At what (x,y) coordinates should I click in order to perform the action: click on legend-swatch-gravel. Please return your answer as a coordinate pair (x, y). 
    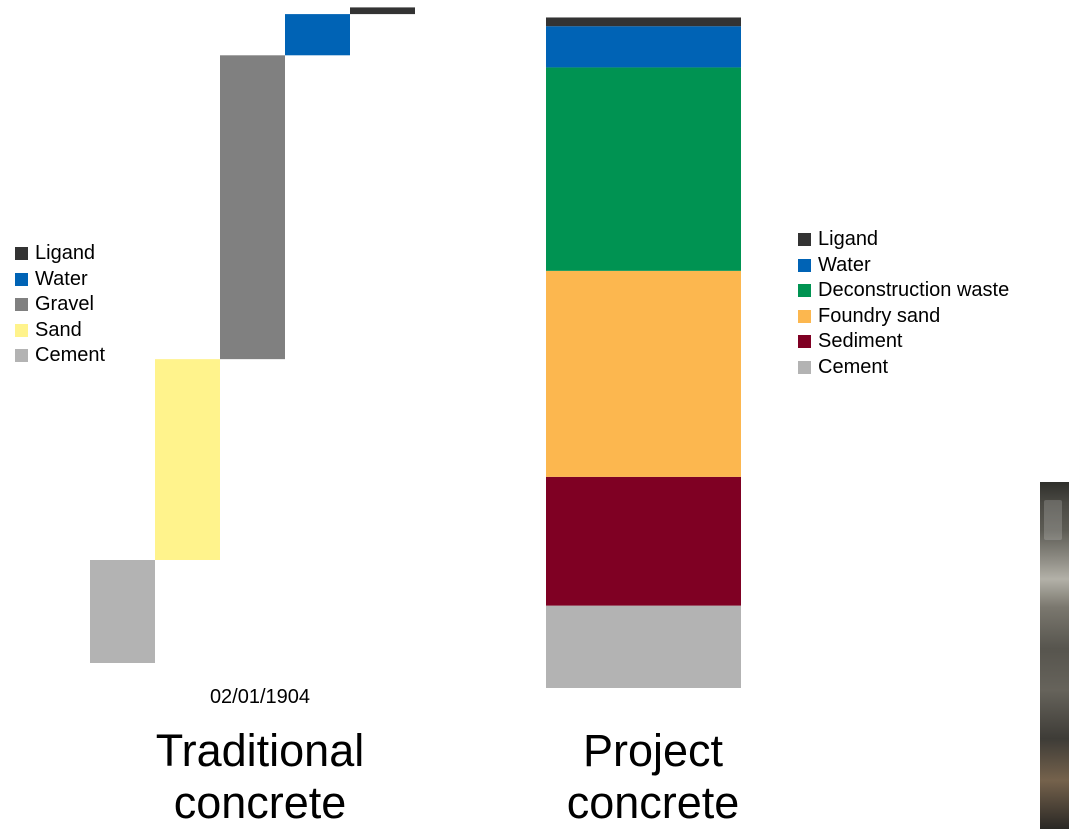
    Looking at the image, I should click on (21, 305).